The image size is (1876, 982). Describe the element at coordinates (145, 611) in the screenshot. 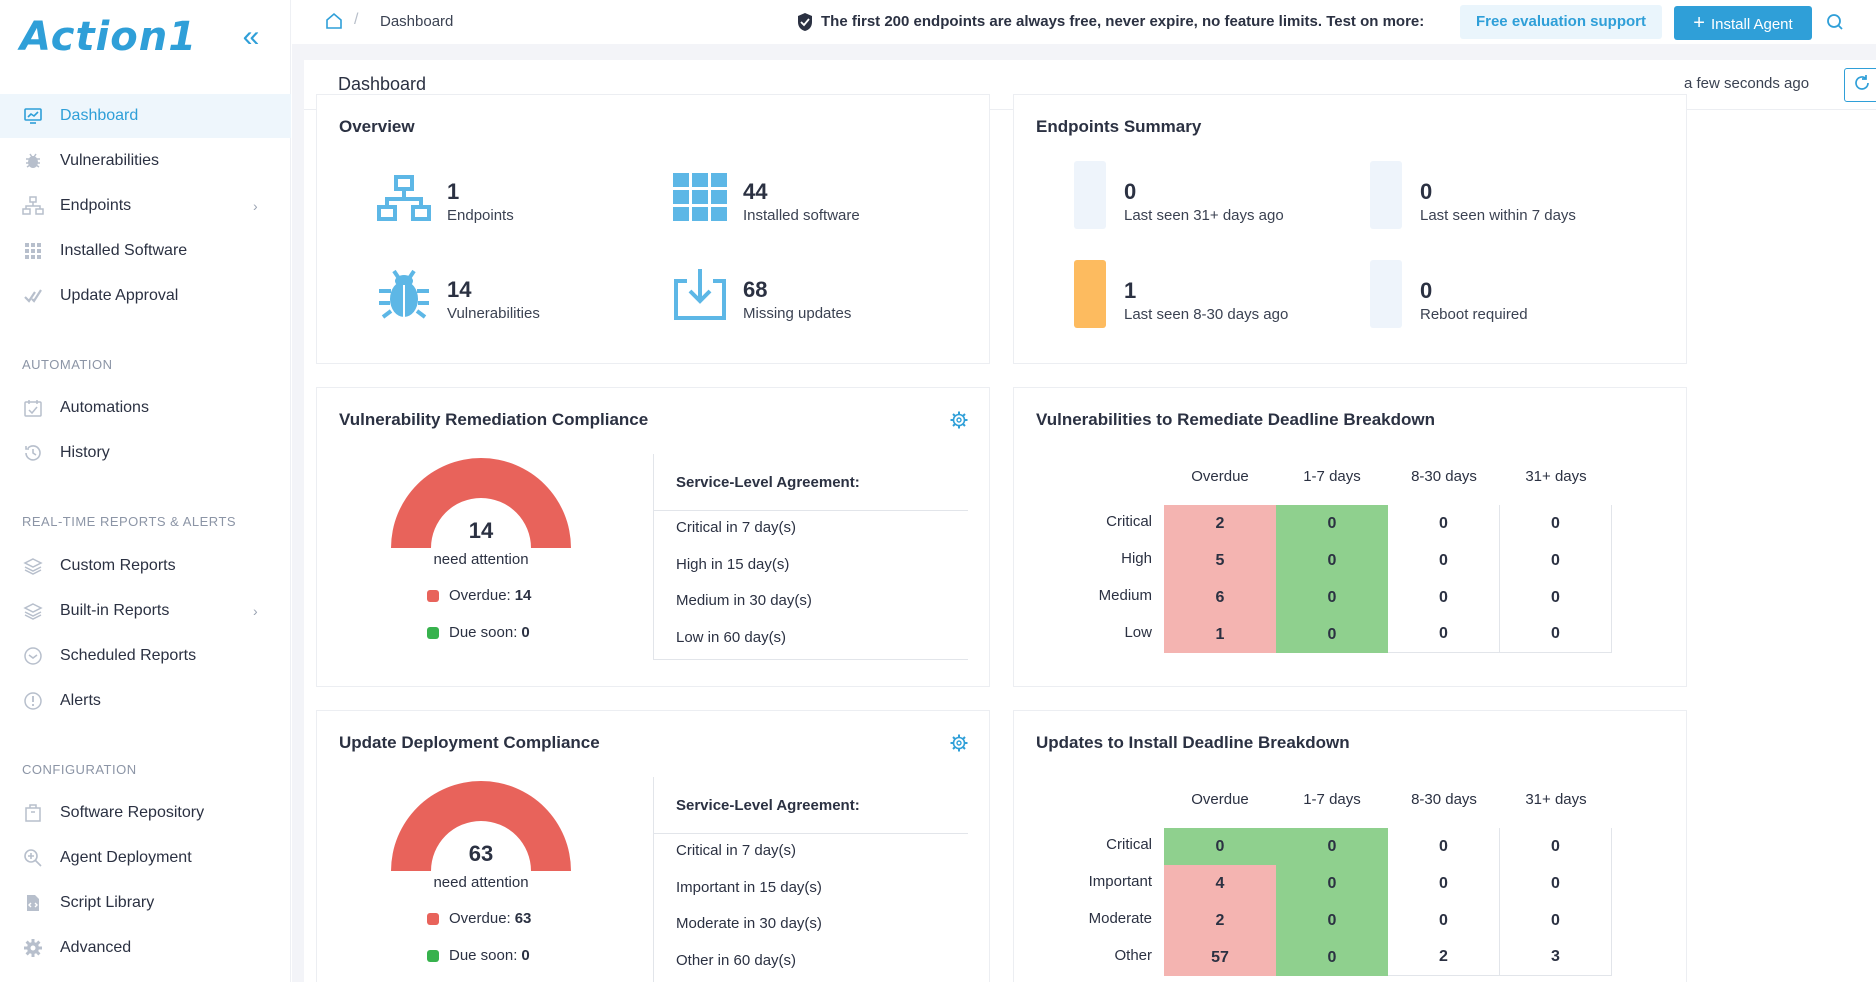

I see `sidebar-item-built-in-reports: Built-in Reports ›` at that location.